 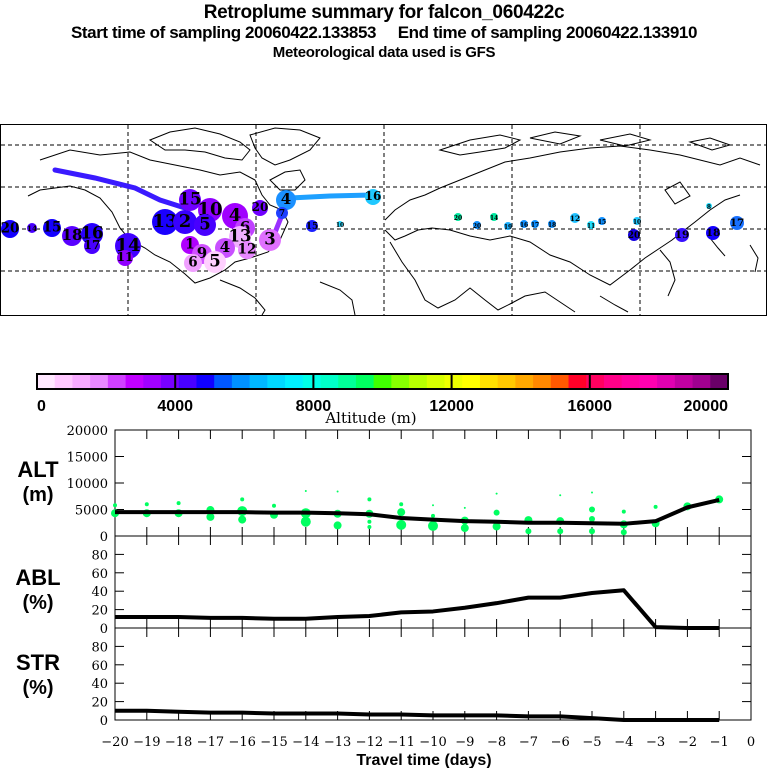 What do you see at coordinates (560, 742) in the screenshot?
I see `x-tick-label: −6` at bounding box center [560, 742].